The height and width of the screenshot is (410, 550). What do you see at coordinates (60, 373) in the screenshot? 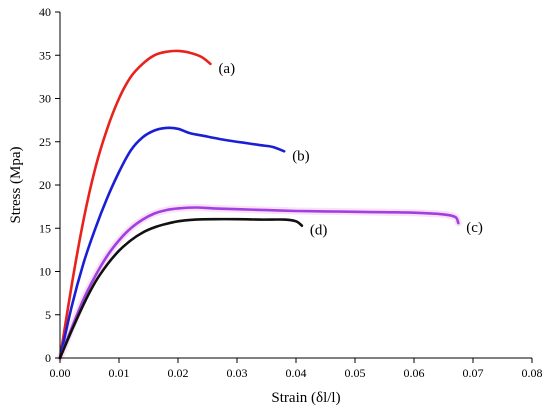
I see `x-tick-label: 0.00` at bounding box center [60, 373].